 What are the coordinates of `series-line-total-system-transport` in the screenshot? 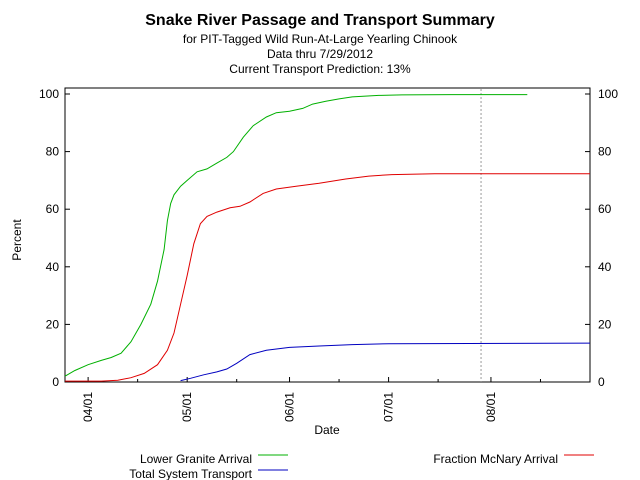 It's located at (385, 362).